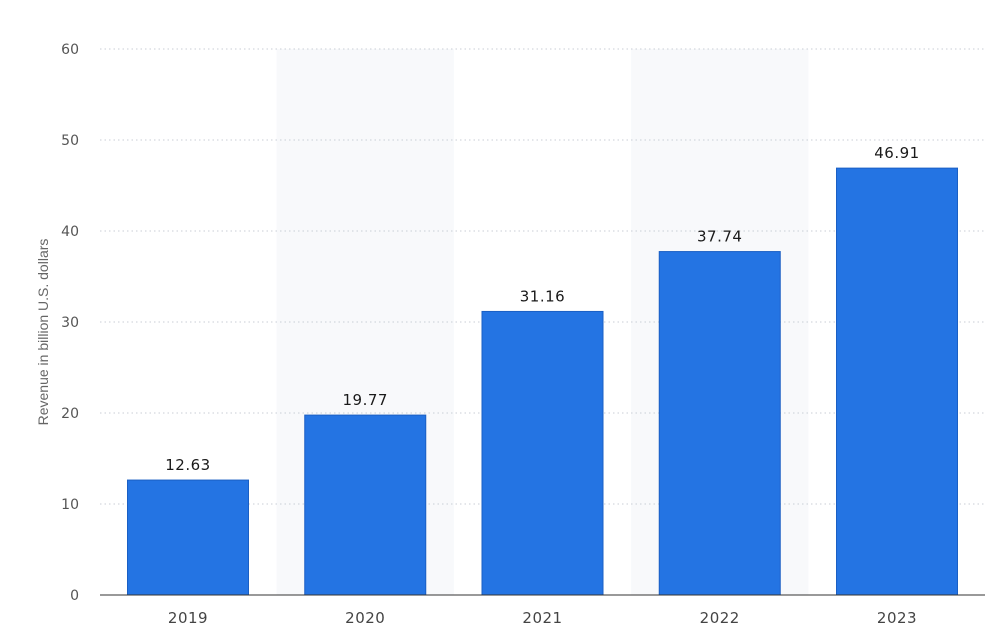 The height and width of the screenshot is (644, 1000). Describe the element at coordinates (187, 465) in the screenshot. I see `value-label-2019: 12.63` at that location.